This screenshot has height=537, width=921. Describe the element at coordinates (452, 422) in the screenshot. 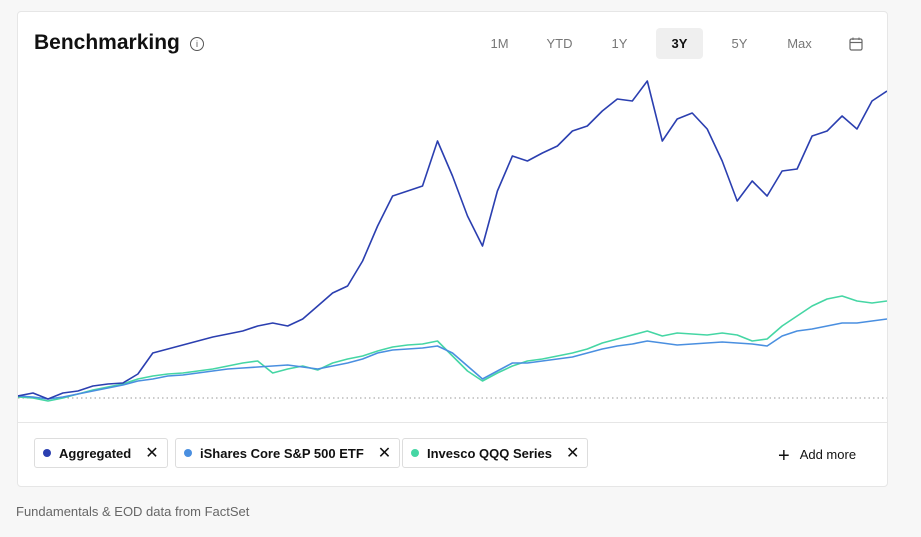

I see `divider` at that location.